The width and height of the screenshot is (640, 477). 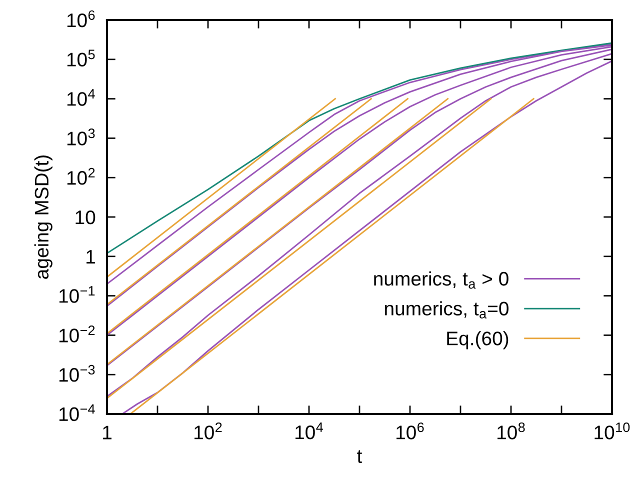 What do you see at coordinates (81, 176) in the screenshot?
I see `y-tick-label: 10$^{2}$` at bounding box center [81, 176].